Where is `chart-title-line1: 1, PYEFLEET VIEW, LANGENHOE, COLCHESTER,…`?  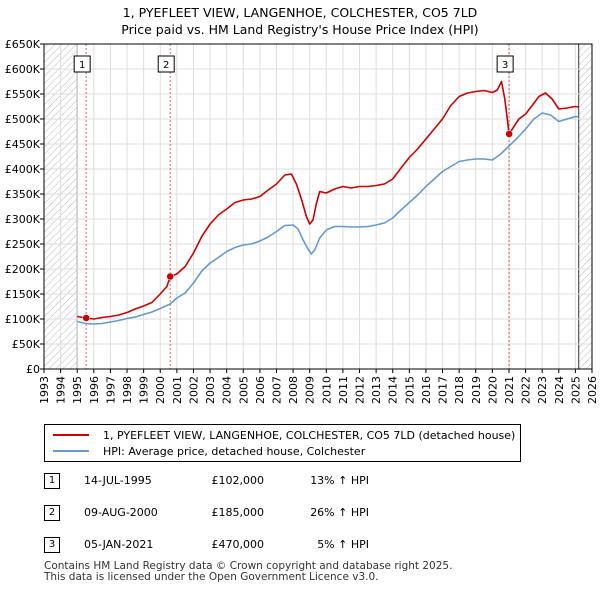 chart-title-line1: 1, PYEFLEET VIEW, LANGENHOE, COLCHESTER,… is located at coordinates (300, 12).